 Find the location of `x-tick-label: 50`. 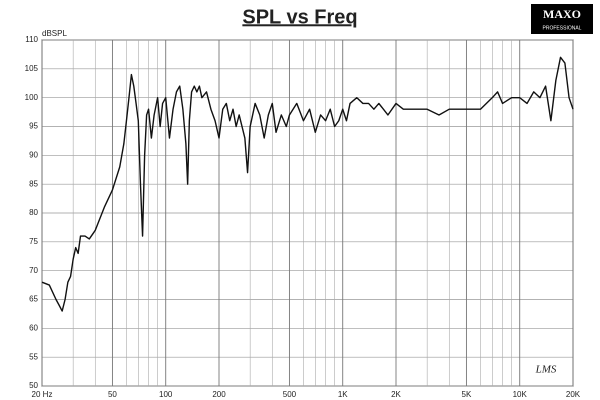

x-tick-label: 50 is located at coordinates (112, 394).